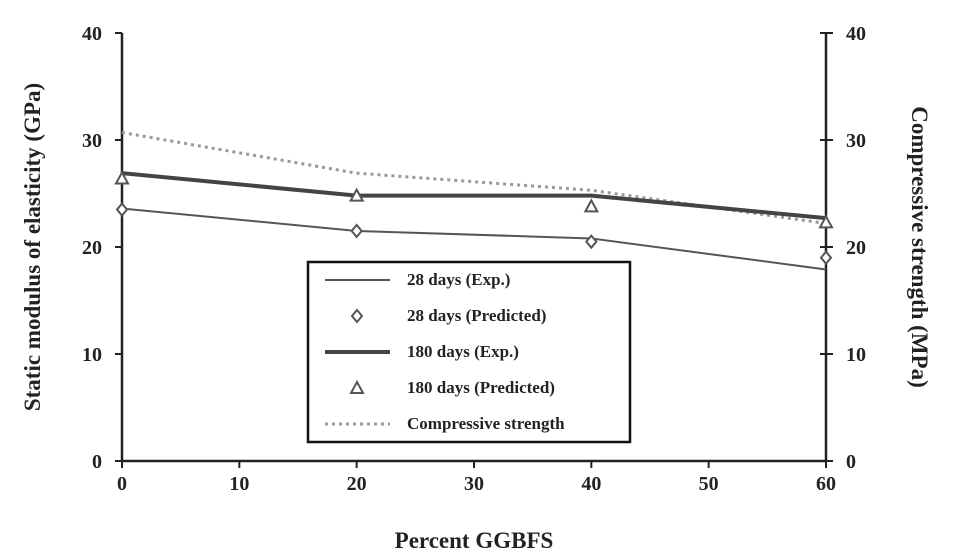 The height and width of the screenshot is (560, 953). Describe the element at coordinates (239, 484) in the screenshot. I see `x-tick-label: 10` at that location.